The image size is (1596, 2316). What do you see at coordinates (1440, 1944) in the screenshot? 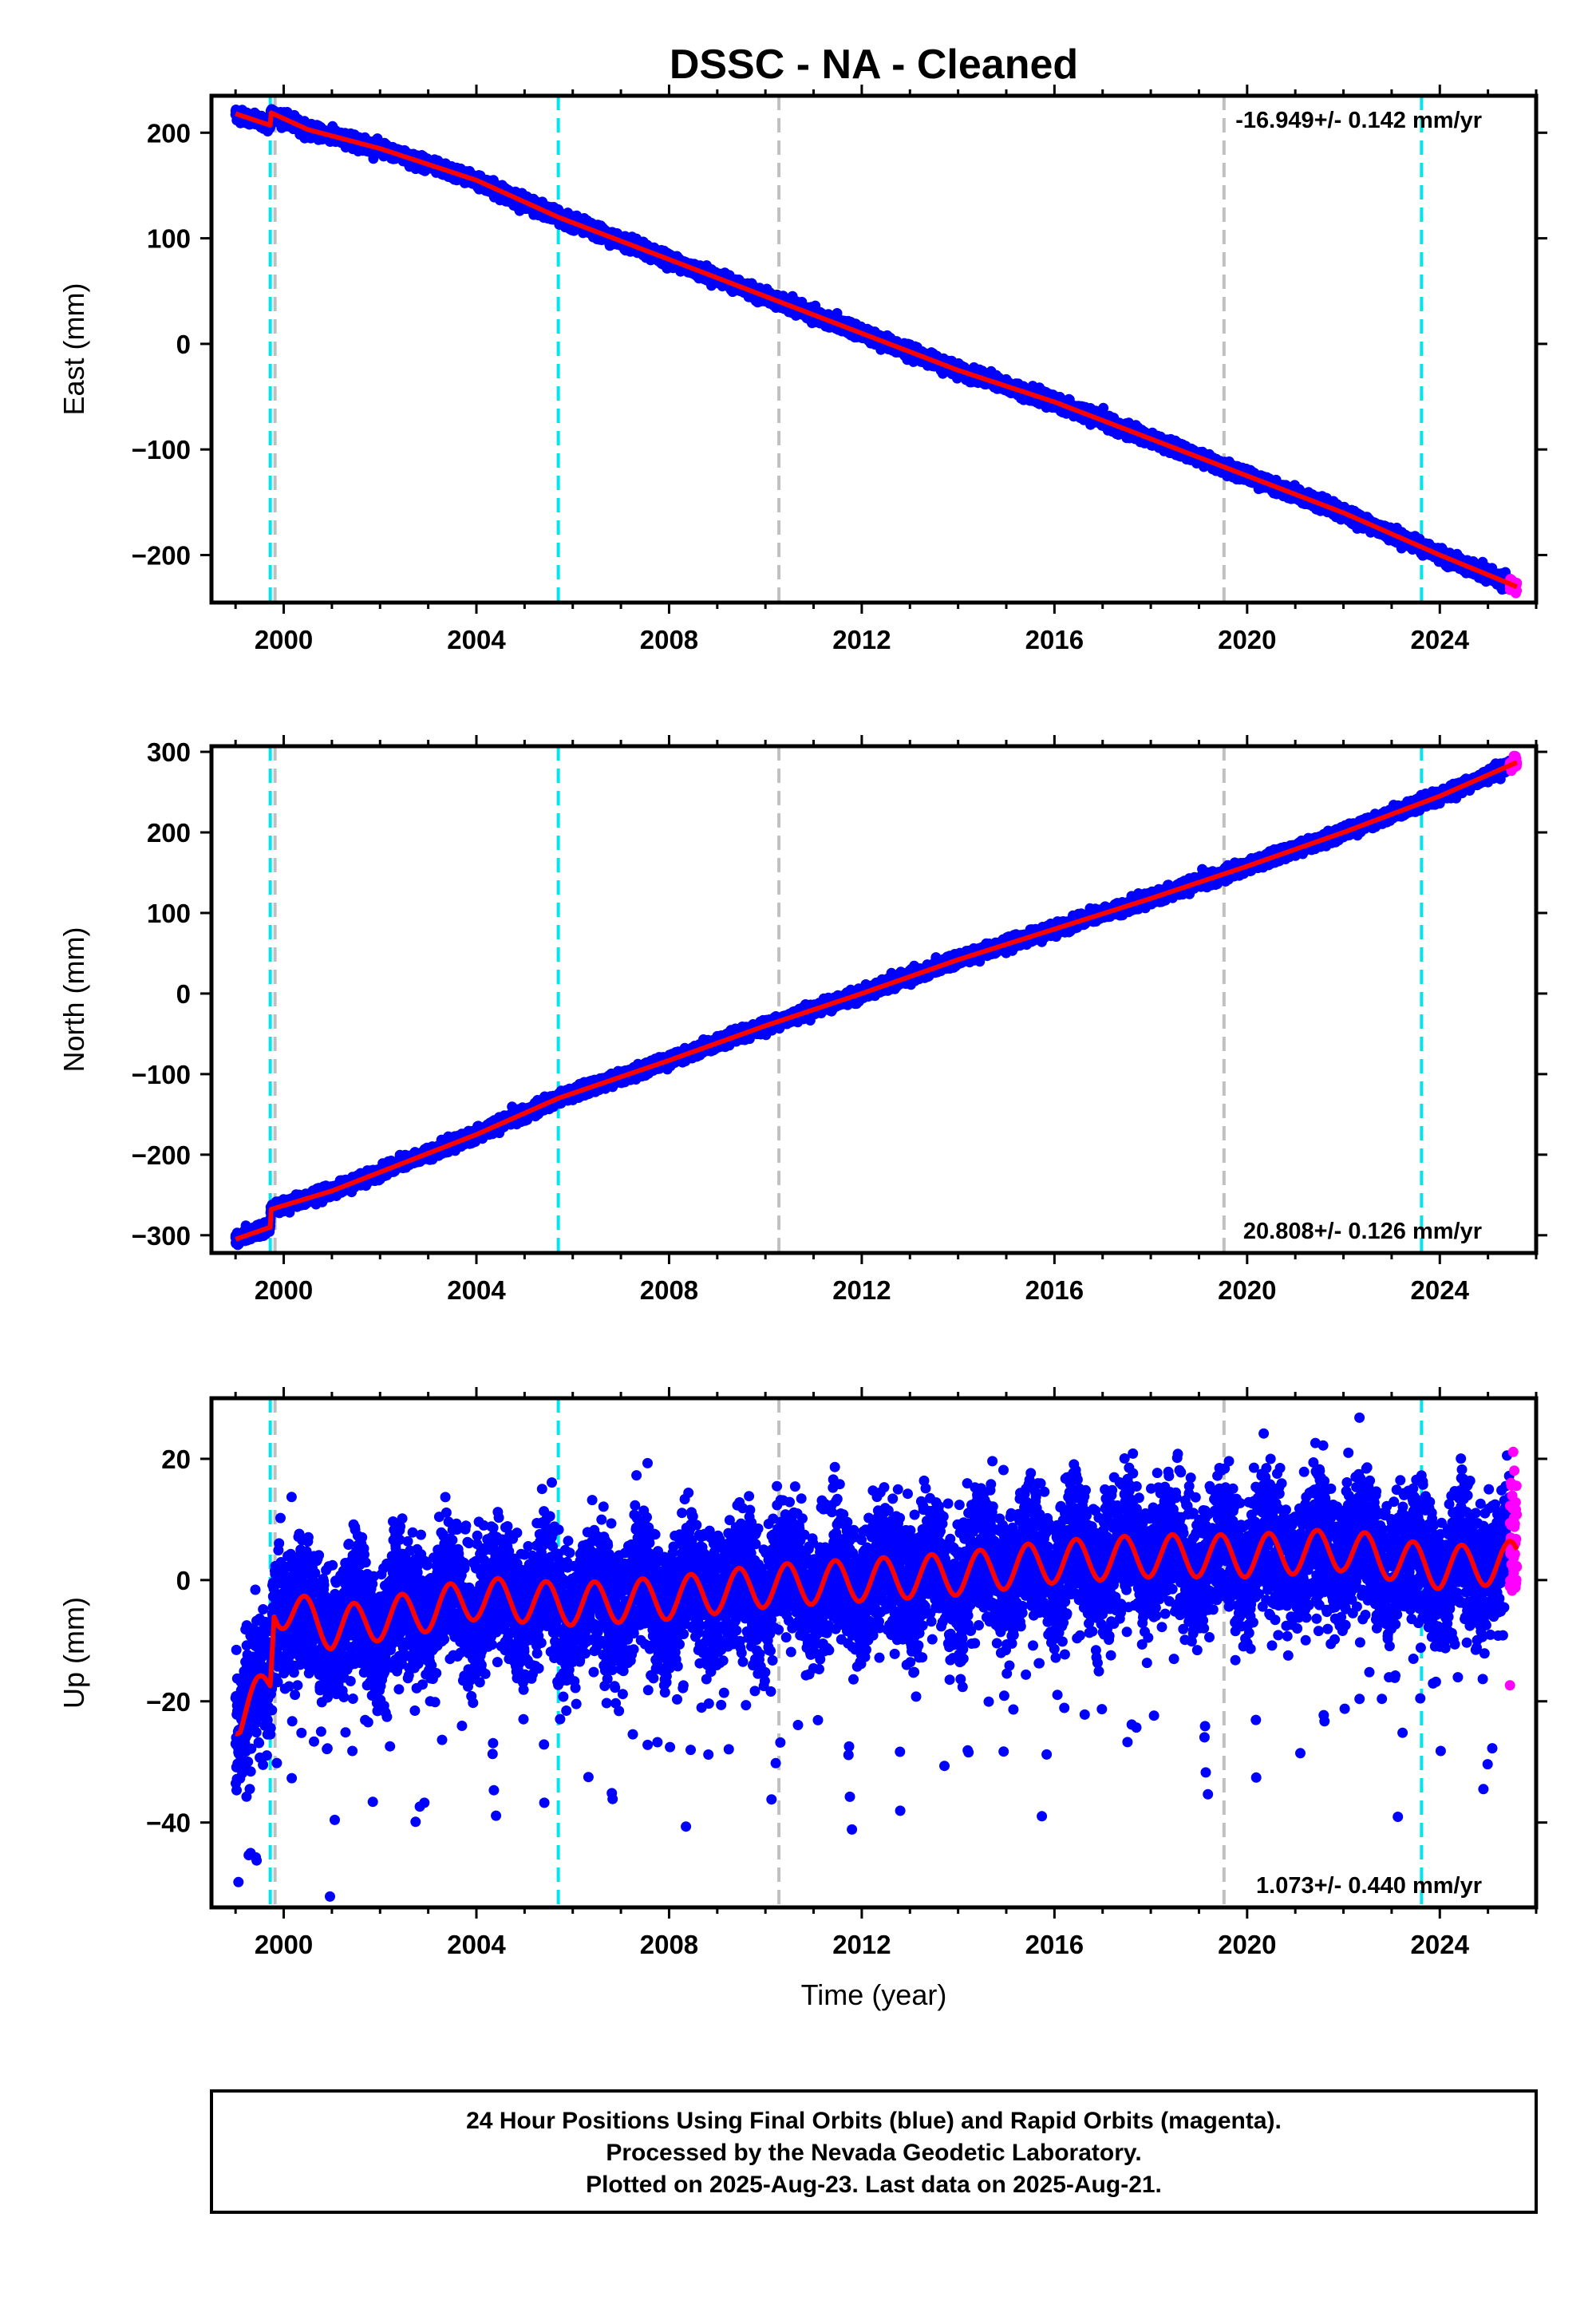
I see `x-tick-label-up: 2024` at bounding box center [1440, 1944].